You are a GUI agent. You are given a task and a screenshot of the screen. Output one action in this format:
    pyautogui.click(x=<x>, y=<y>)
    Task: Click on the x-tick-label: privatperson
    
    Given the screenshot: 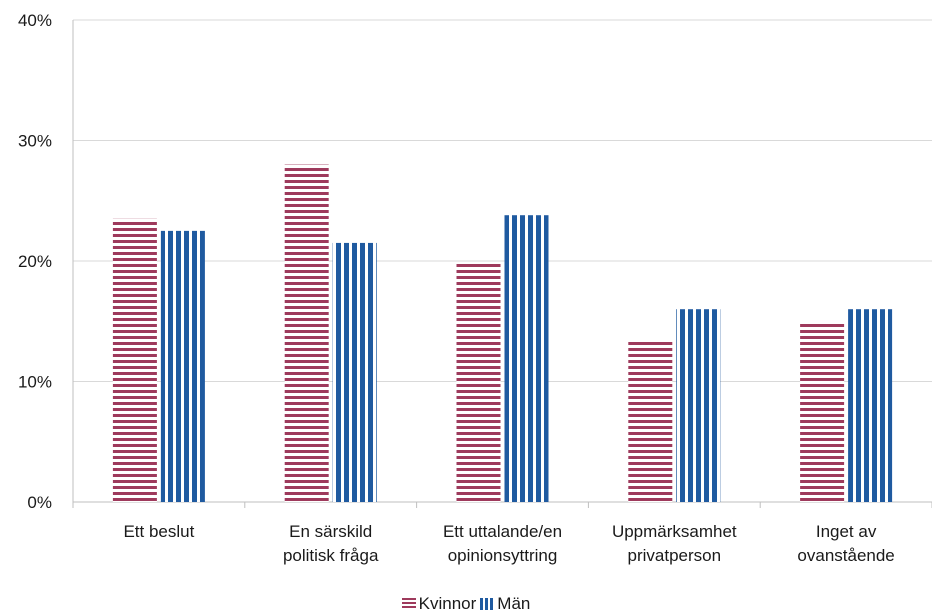 What is the action you would take?
    pyautogui.click(x=675, y=555)
    